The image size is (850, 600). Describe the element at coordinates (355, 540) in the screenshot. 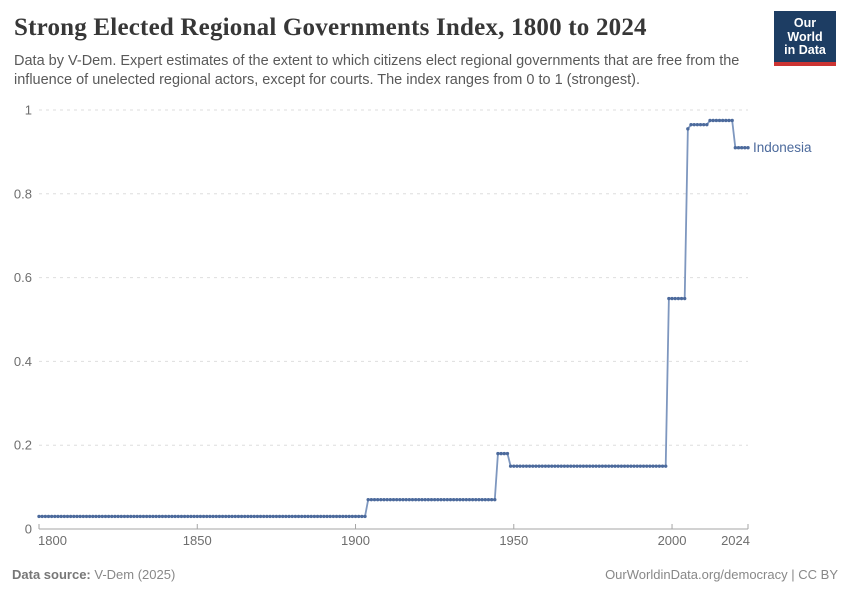

I see `x-axis-tick-label: 1900` at that location.